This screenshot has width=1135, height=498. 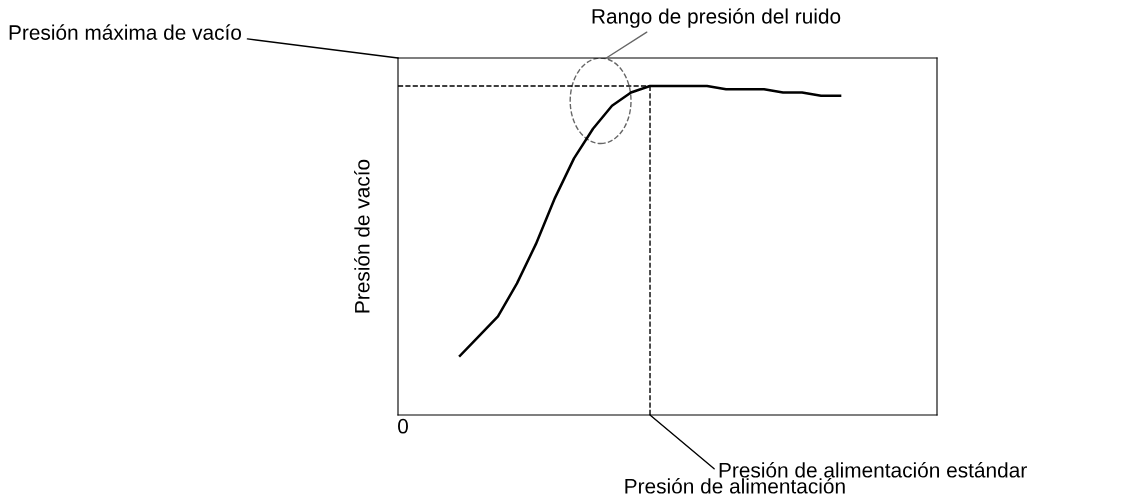 I want to click on x-axis-title: Presión de alimentación, so click(x=735, y=486).